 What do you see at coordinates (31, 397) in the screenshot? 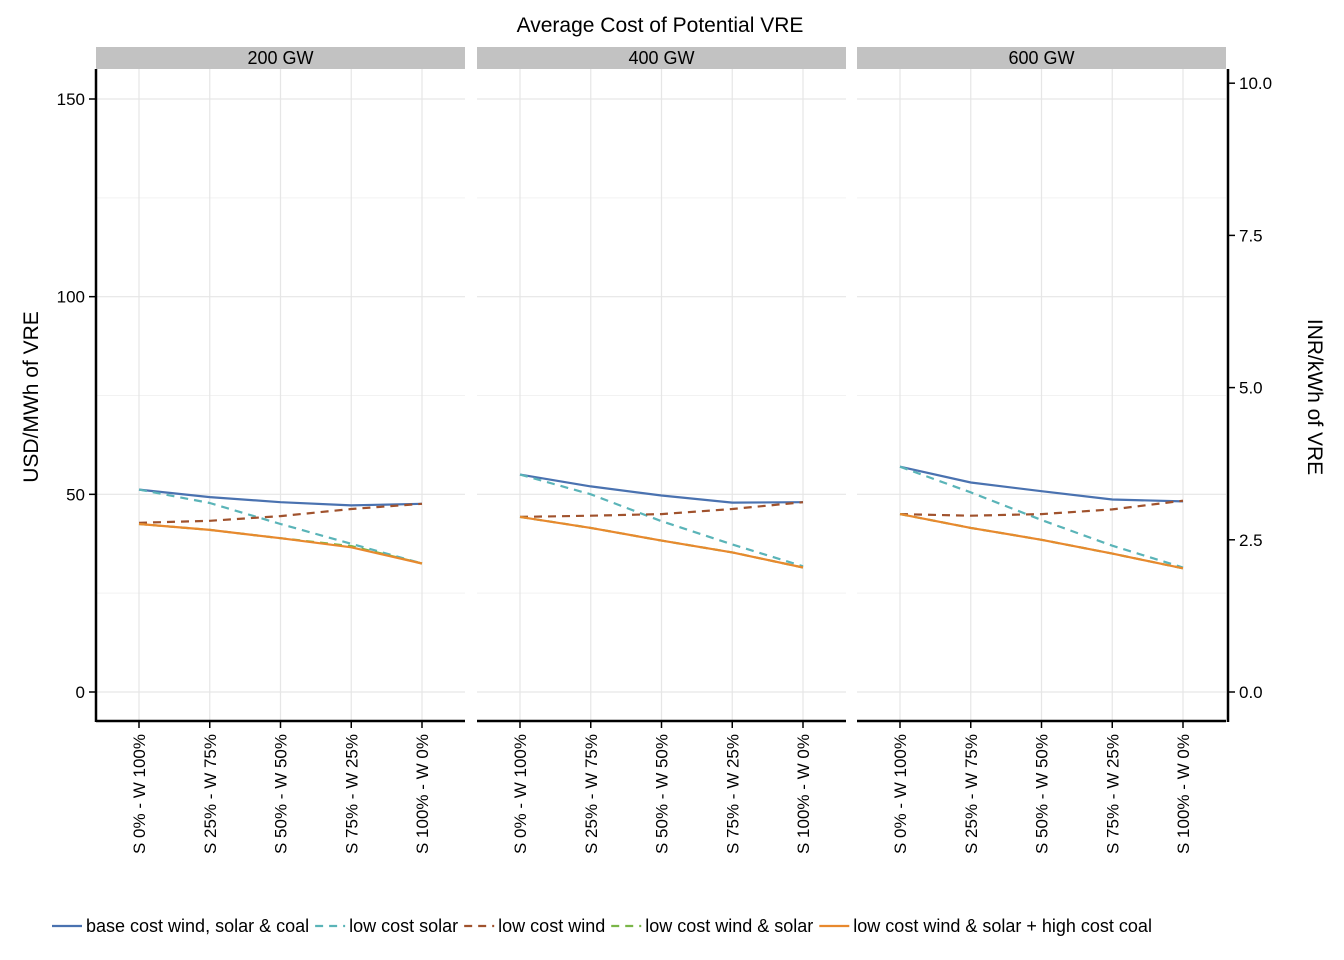
I see `left-y-axis-title: USD/MWh of VRE` at bounding box center [31, 397].